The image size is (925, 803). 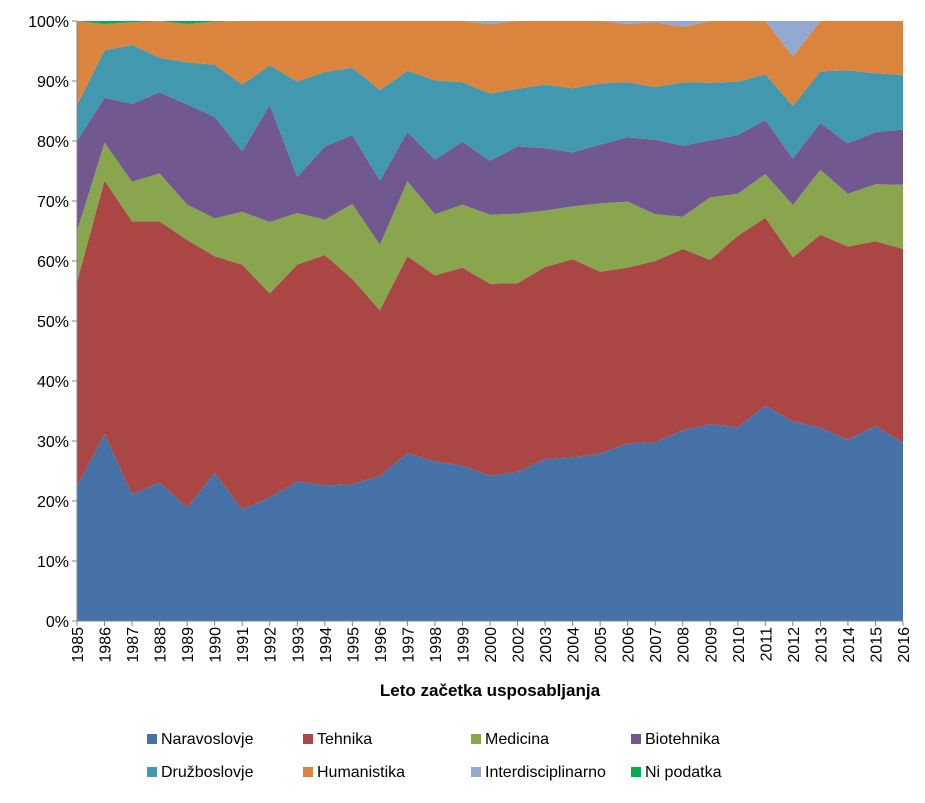 I want to click on x-tick-label: 2013, so click(x=821, y=645).